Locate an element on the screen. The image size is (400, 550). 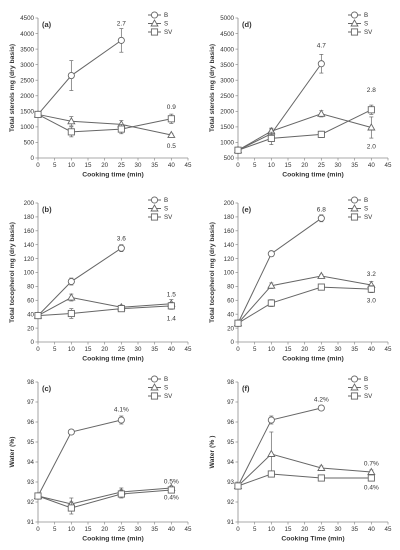
panel-label: (f) is located at coordinates (246, 388).